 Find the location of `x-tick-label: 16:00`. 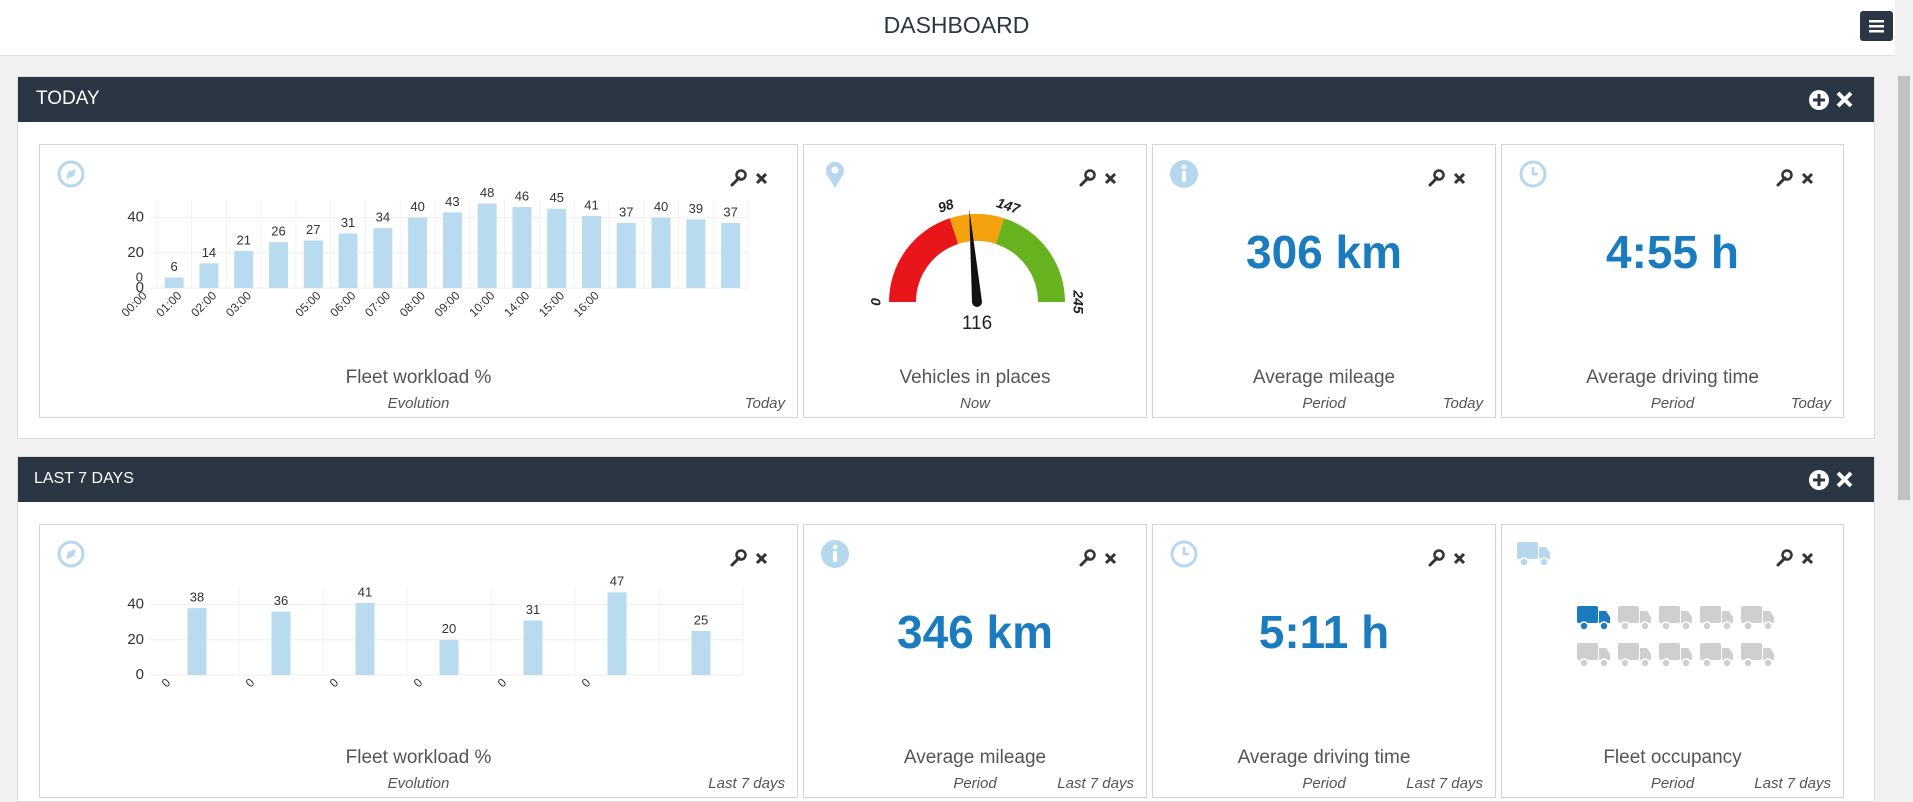

x-tick-label: 16:00 is located at coordinates (586, 303).